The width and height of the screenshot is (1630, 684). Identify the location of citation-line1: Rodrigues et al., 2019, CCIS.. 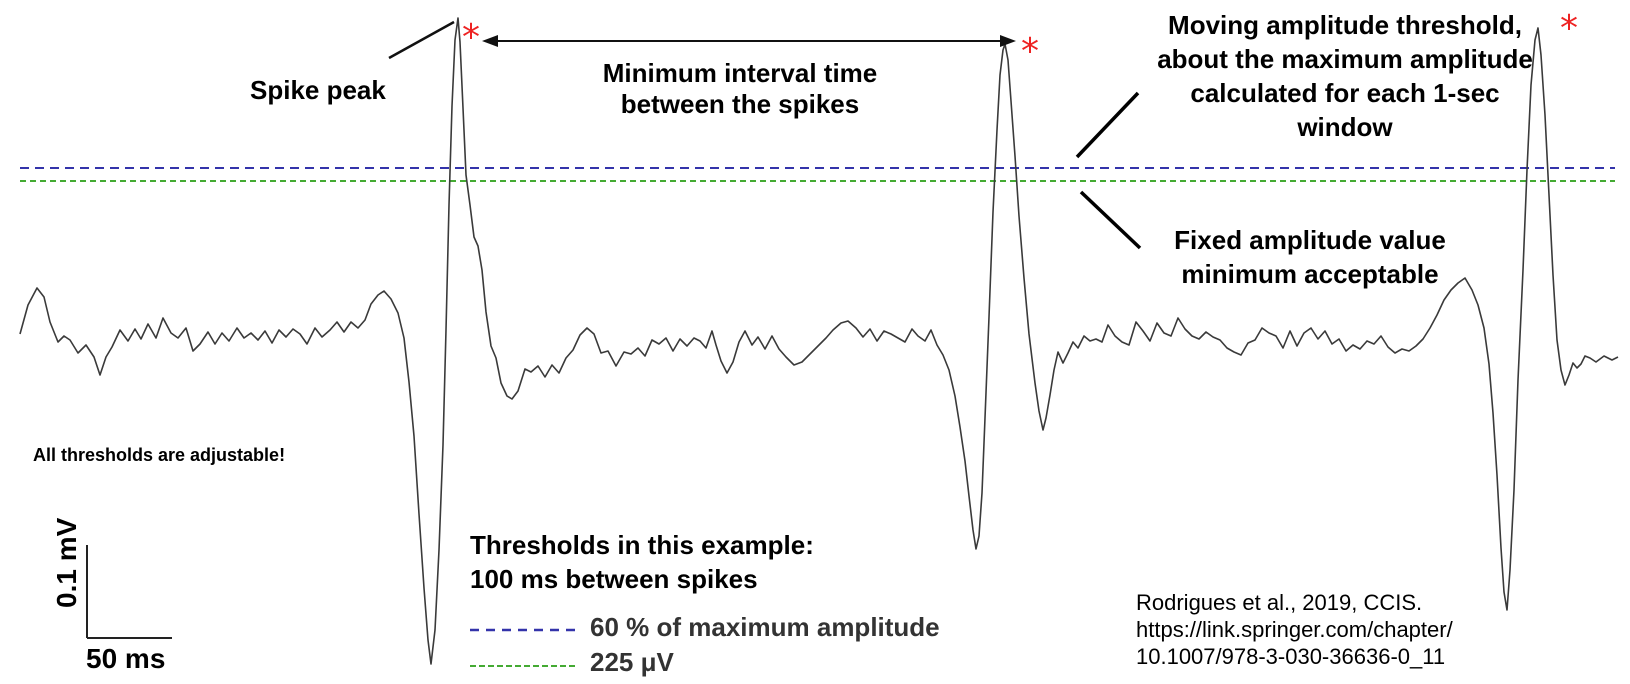
(1279, 602).